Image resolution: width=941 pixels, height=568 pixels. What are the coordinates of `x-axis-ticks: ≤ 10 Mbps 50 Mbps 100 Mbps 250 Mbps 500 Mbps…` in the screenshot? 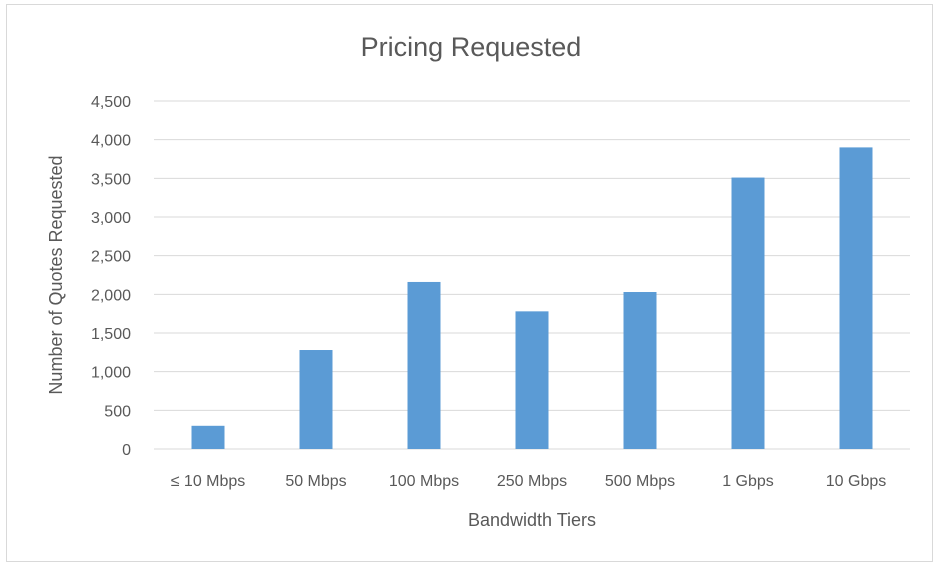 It's located at (529, 481).